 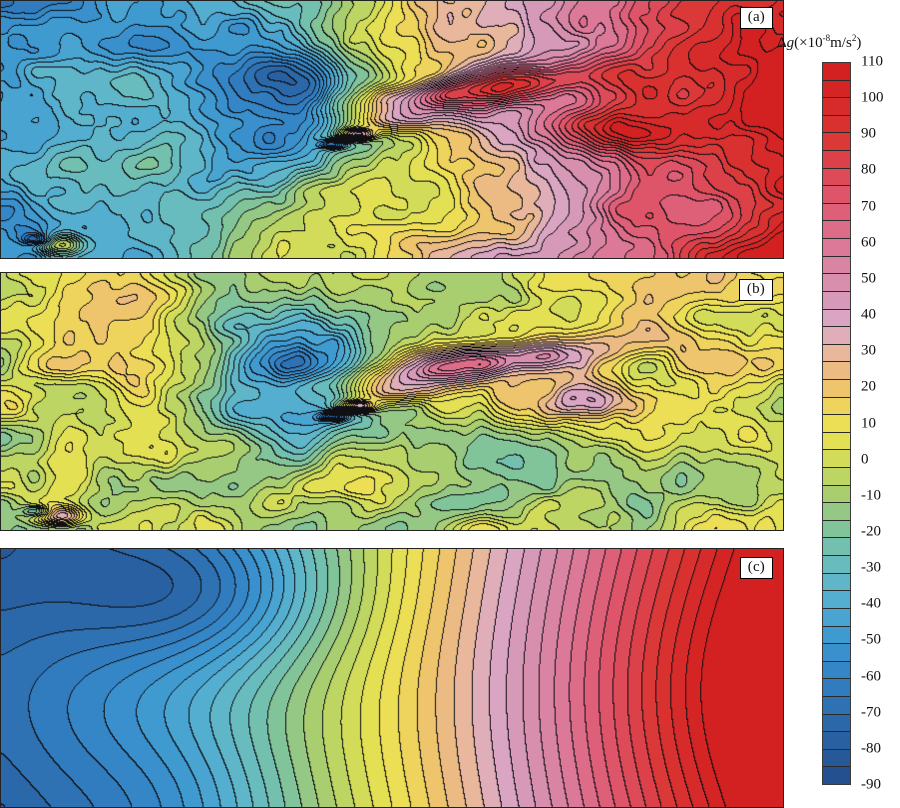 What do you see at coordinates (868, 169) in the screenshot?
I see `colorbar-tick: 80` at bounding box center [868, 169].